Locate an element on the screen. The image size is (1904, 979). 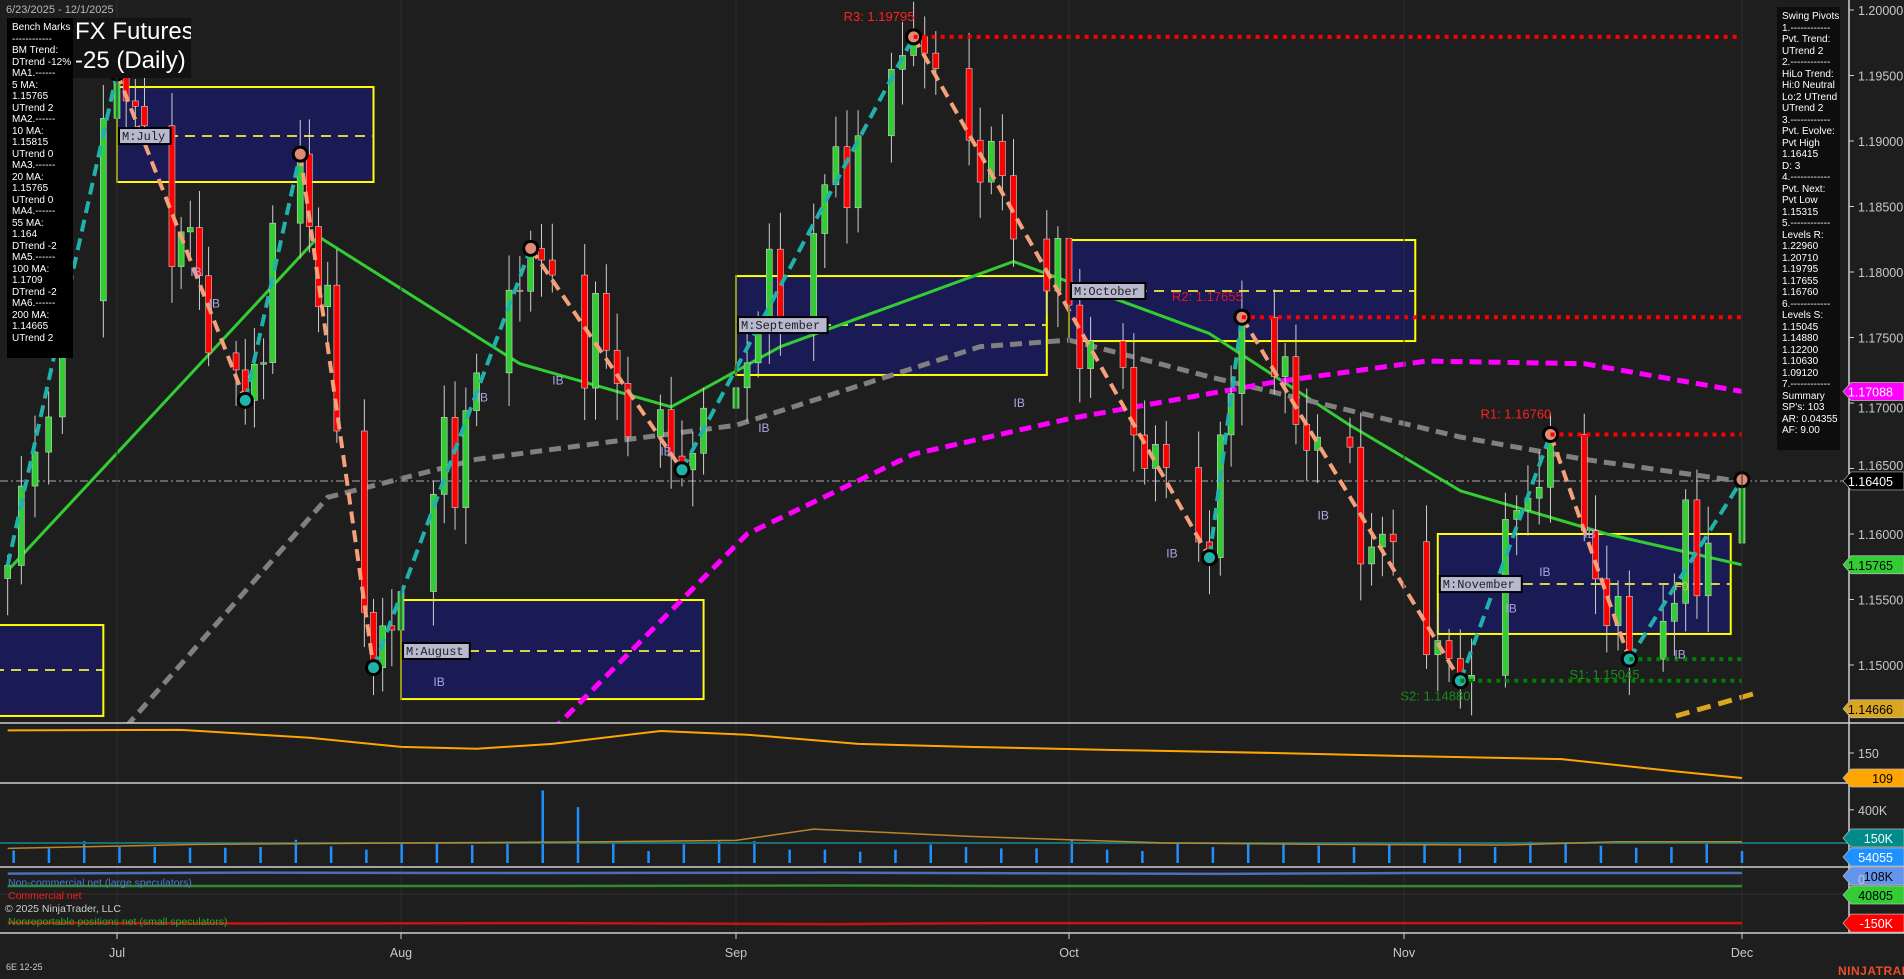
f0-label: F0 is located at coordinates (1681, 586).